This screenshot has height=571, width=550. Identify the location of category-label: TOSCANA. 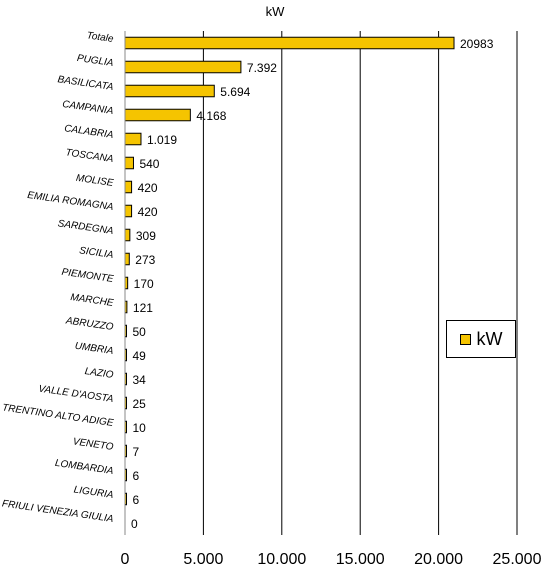
(90, 156).